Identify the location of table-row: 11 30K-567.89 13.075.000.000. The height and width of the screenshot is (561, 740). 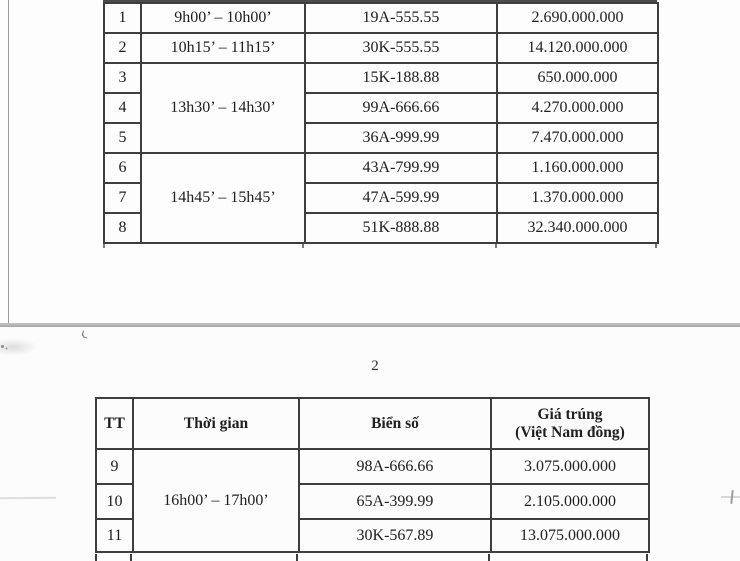
(372, 535).